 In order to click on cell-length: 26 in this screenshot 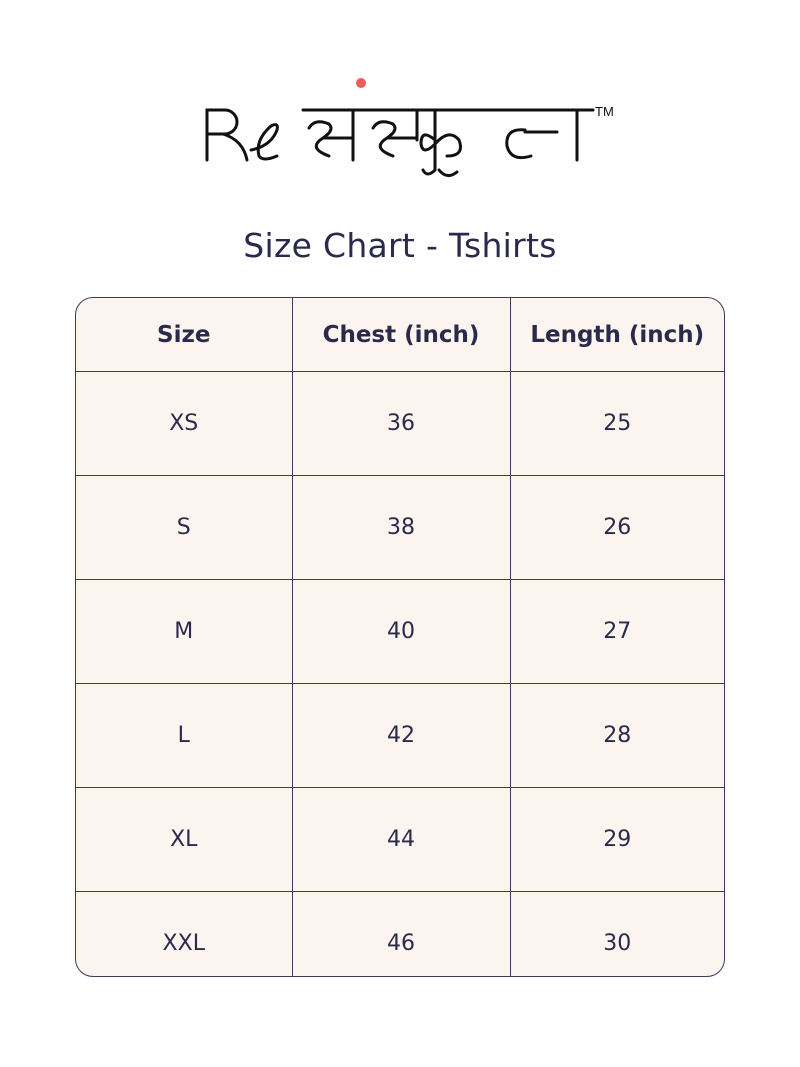, I will do `click(616, 527)`.